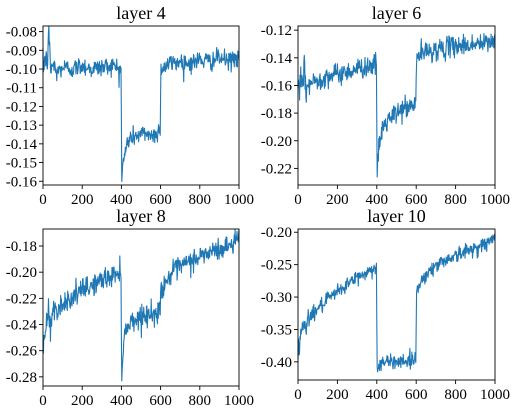  What do you see at coordinates (21, 70) in the screenshot?
I see `y-tick-label: -0.10` at bounding box center [21, 70].